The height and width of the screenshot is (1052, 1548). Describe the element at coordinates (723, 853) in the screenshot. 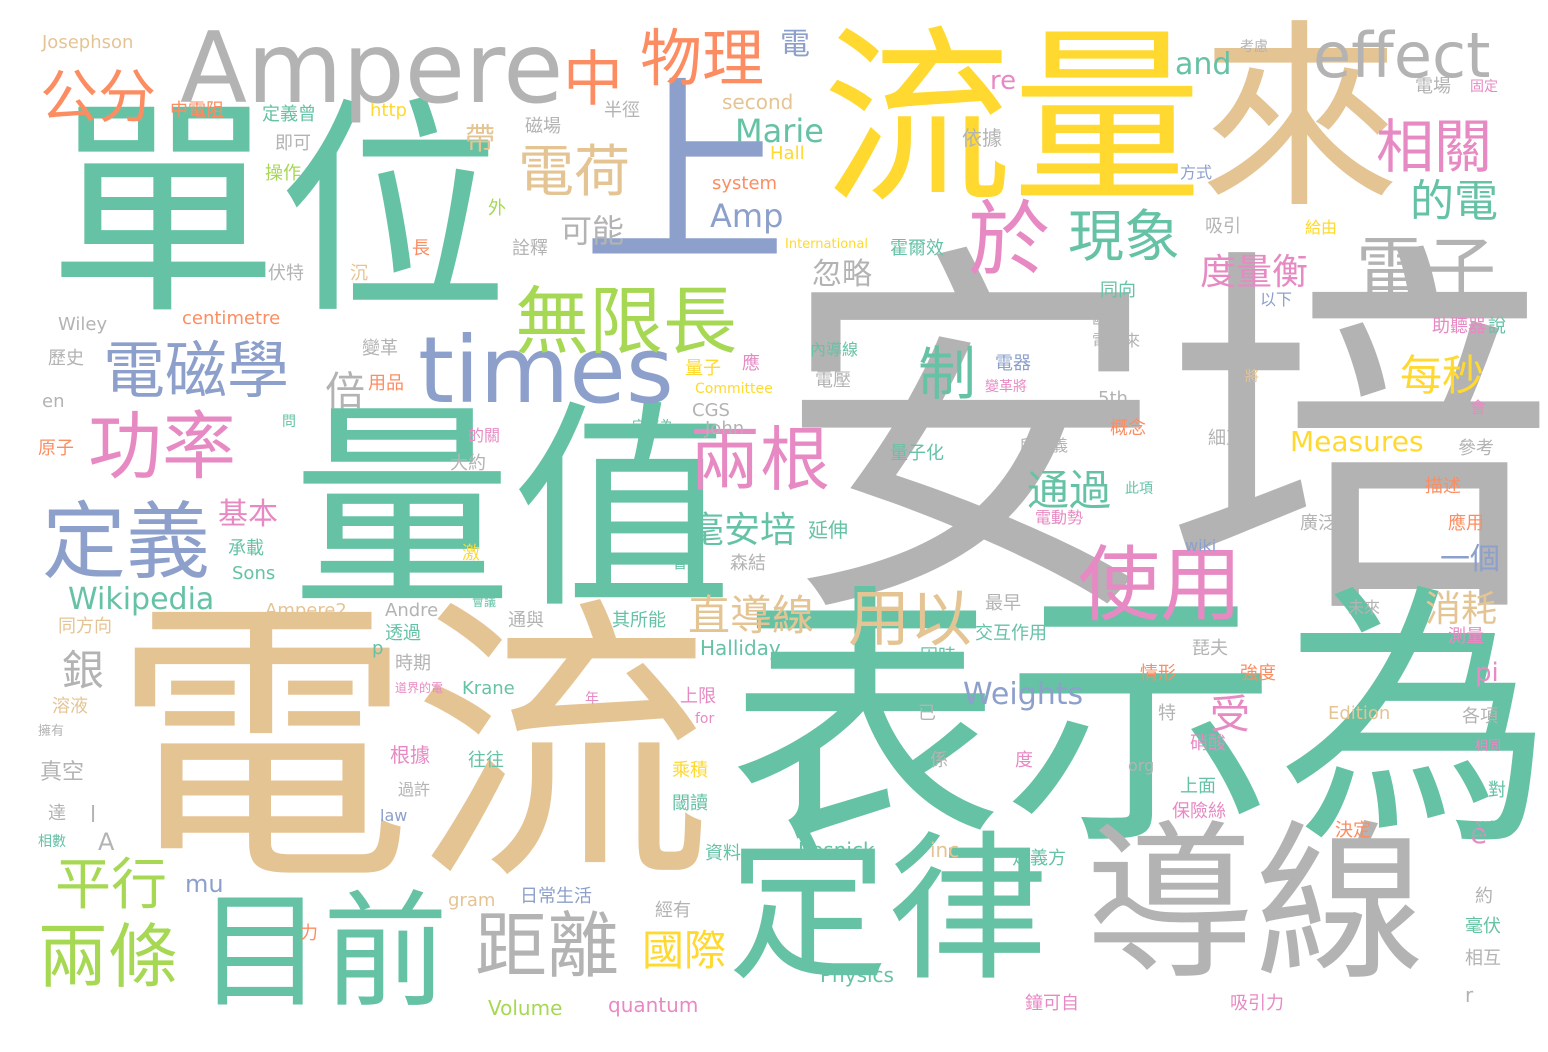

I see `word: 資料` at that location.